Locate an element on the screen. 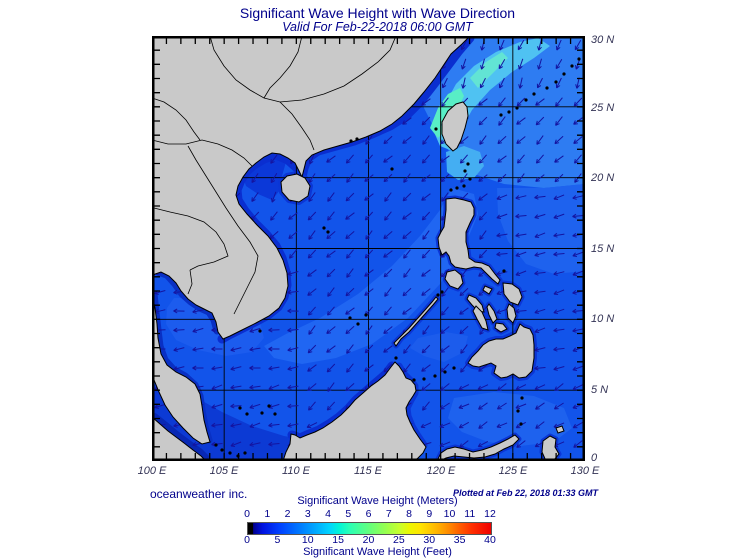 The width and height of the screenshot is (755, 560). feet-tick-label: 30 is located at coordinates (429, 540).